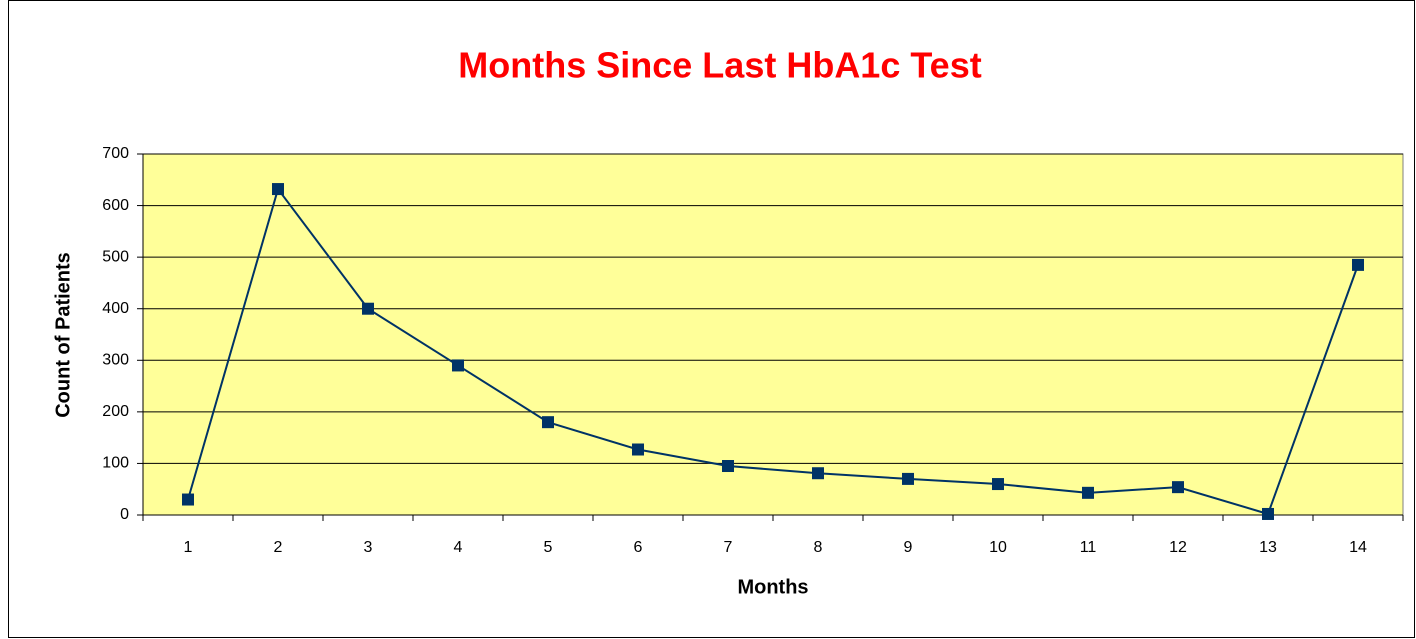  Describe the element at coordinates (818, 547) in the screenshot. I see `x-tick-label: 8` at that location.